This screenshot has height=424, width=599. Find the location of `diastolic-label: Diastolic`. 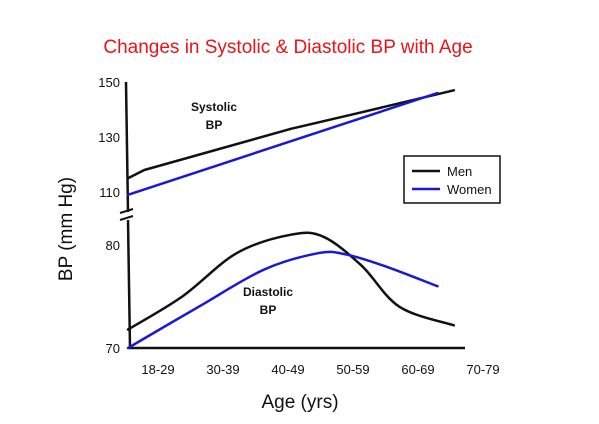

diastolic-label: Diastolic is located at coordinates (268, 292).